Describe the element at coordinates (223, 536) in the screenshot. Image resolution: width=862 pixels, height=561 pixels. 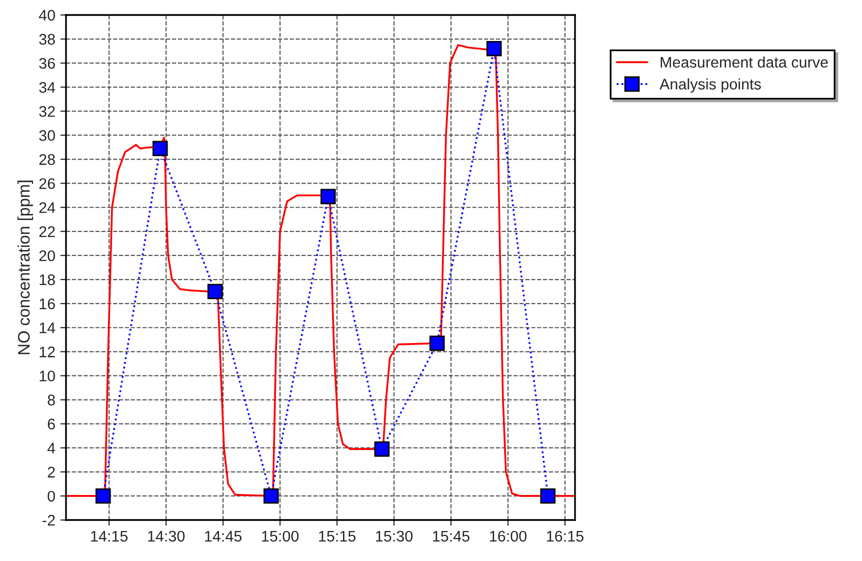
I see `x-tick-label: 14:45` at that location.